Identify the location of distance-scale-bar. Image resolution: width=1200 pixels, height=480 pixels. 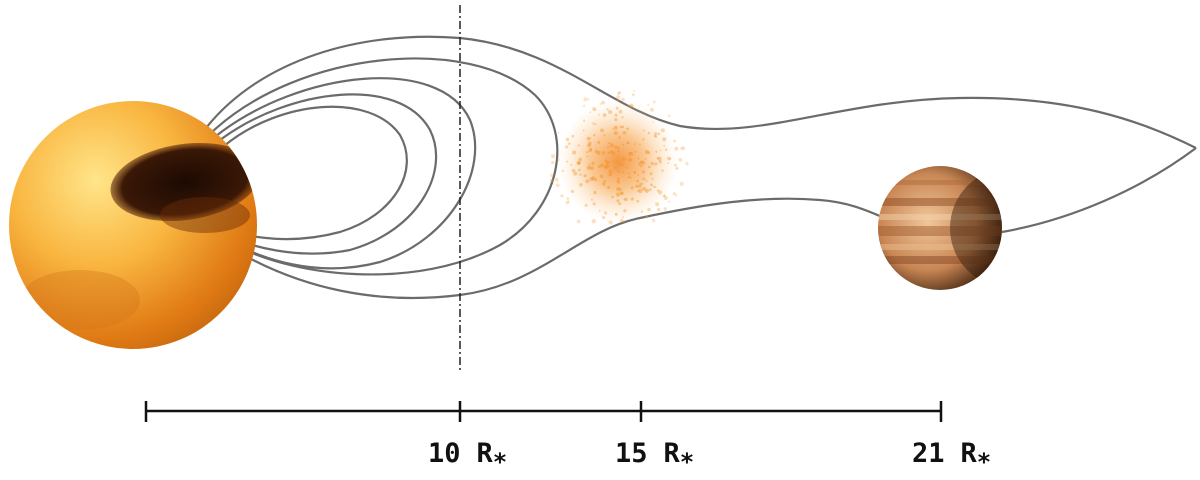
(543, 411).